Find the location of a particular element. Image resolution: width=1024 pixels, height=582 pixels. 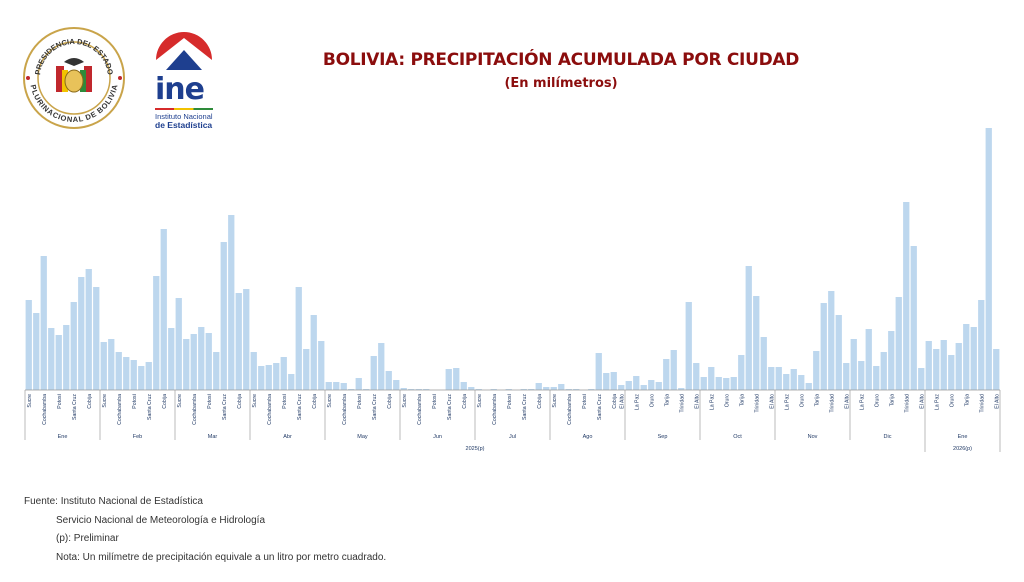

bar-nov-cochabamba is located at coordinates (793, 379).